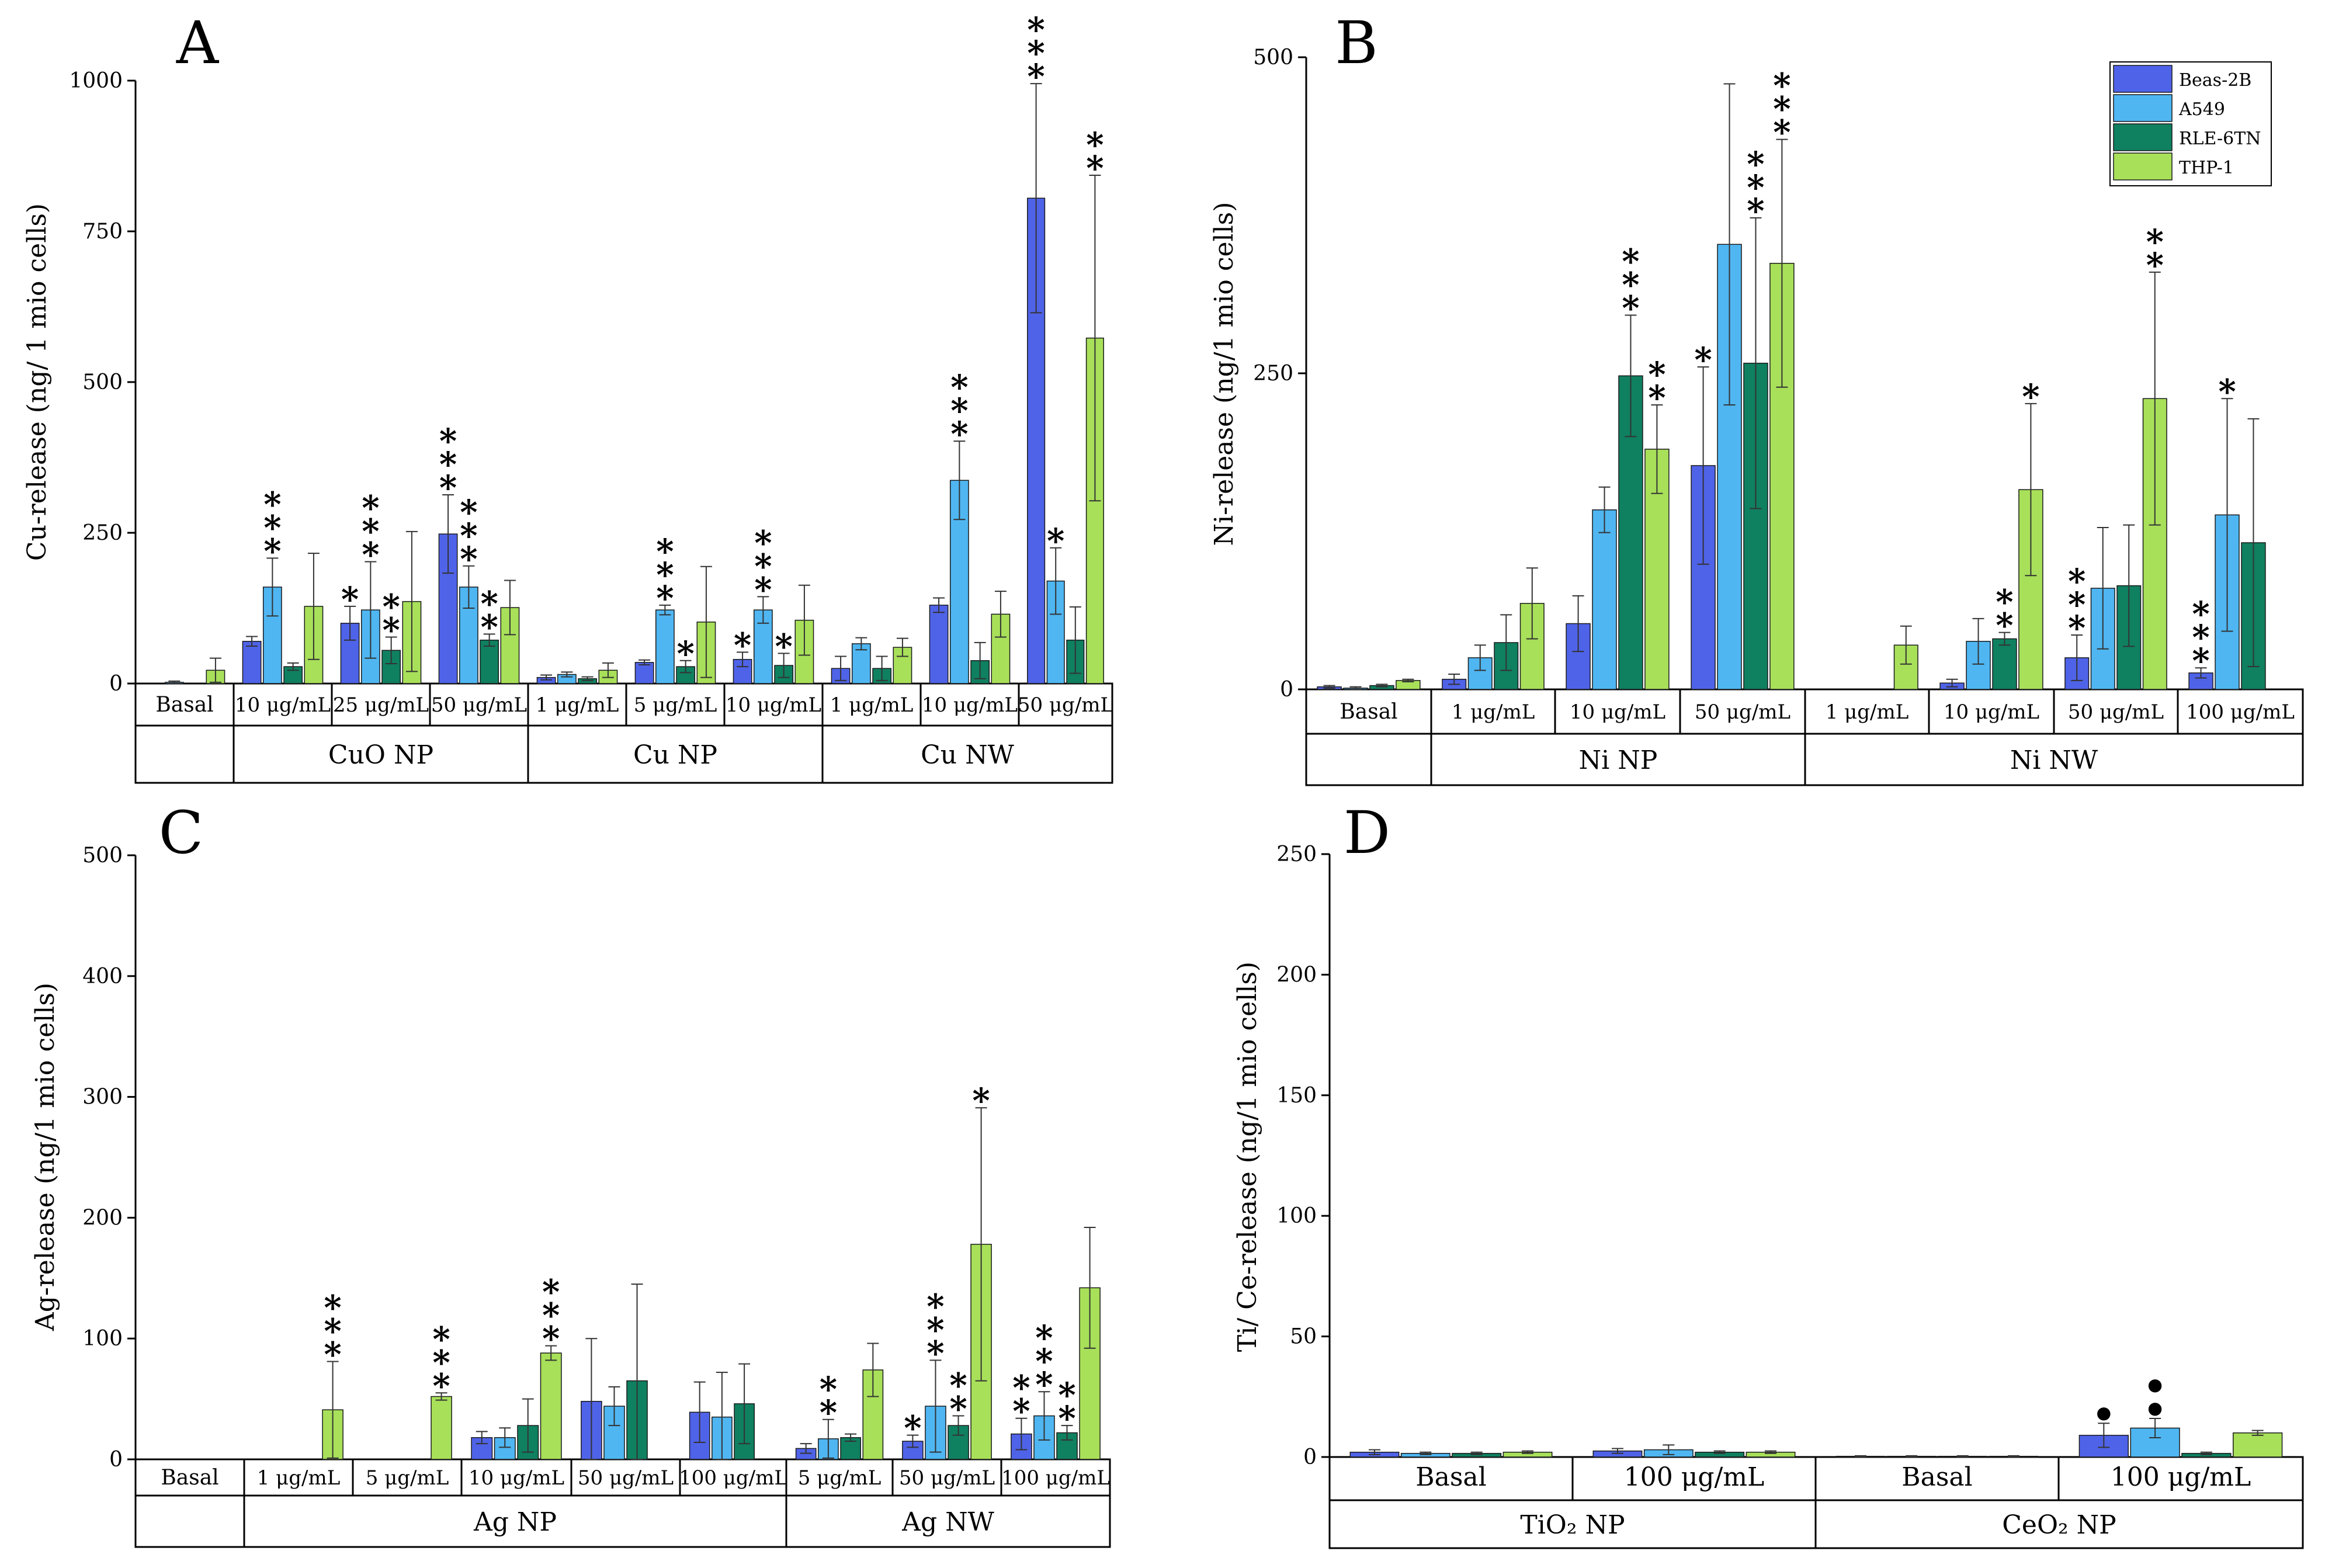 Image resolution: width=2325 pixels, height=1568 pixels. What do you see at coordinates (1356, 43) in the screenshot?
I see `panel-letter: B` at bounding box center [1356, 43].